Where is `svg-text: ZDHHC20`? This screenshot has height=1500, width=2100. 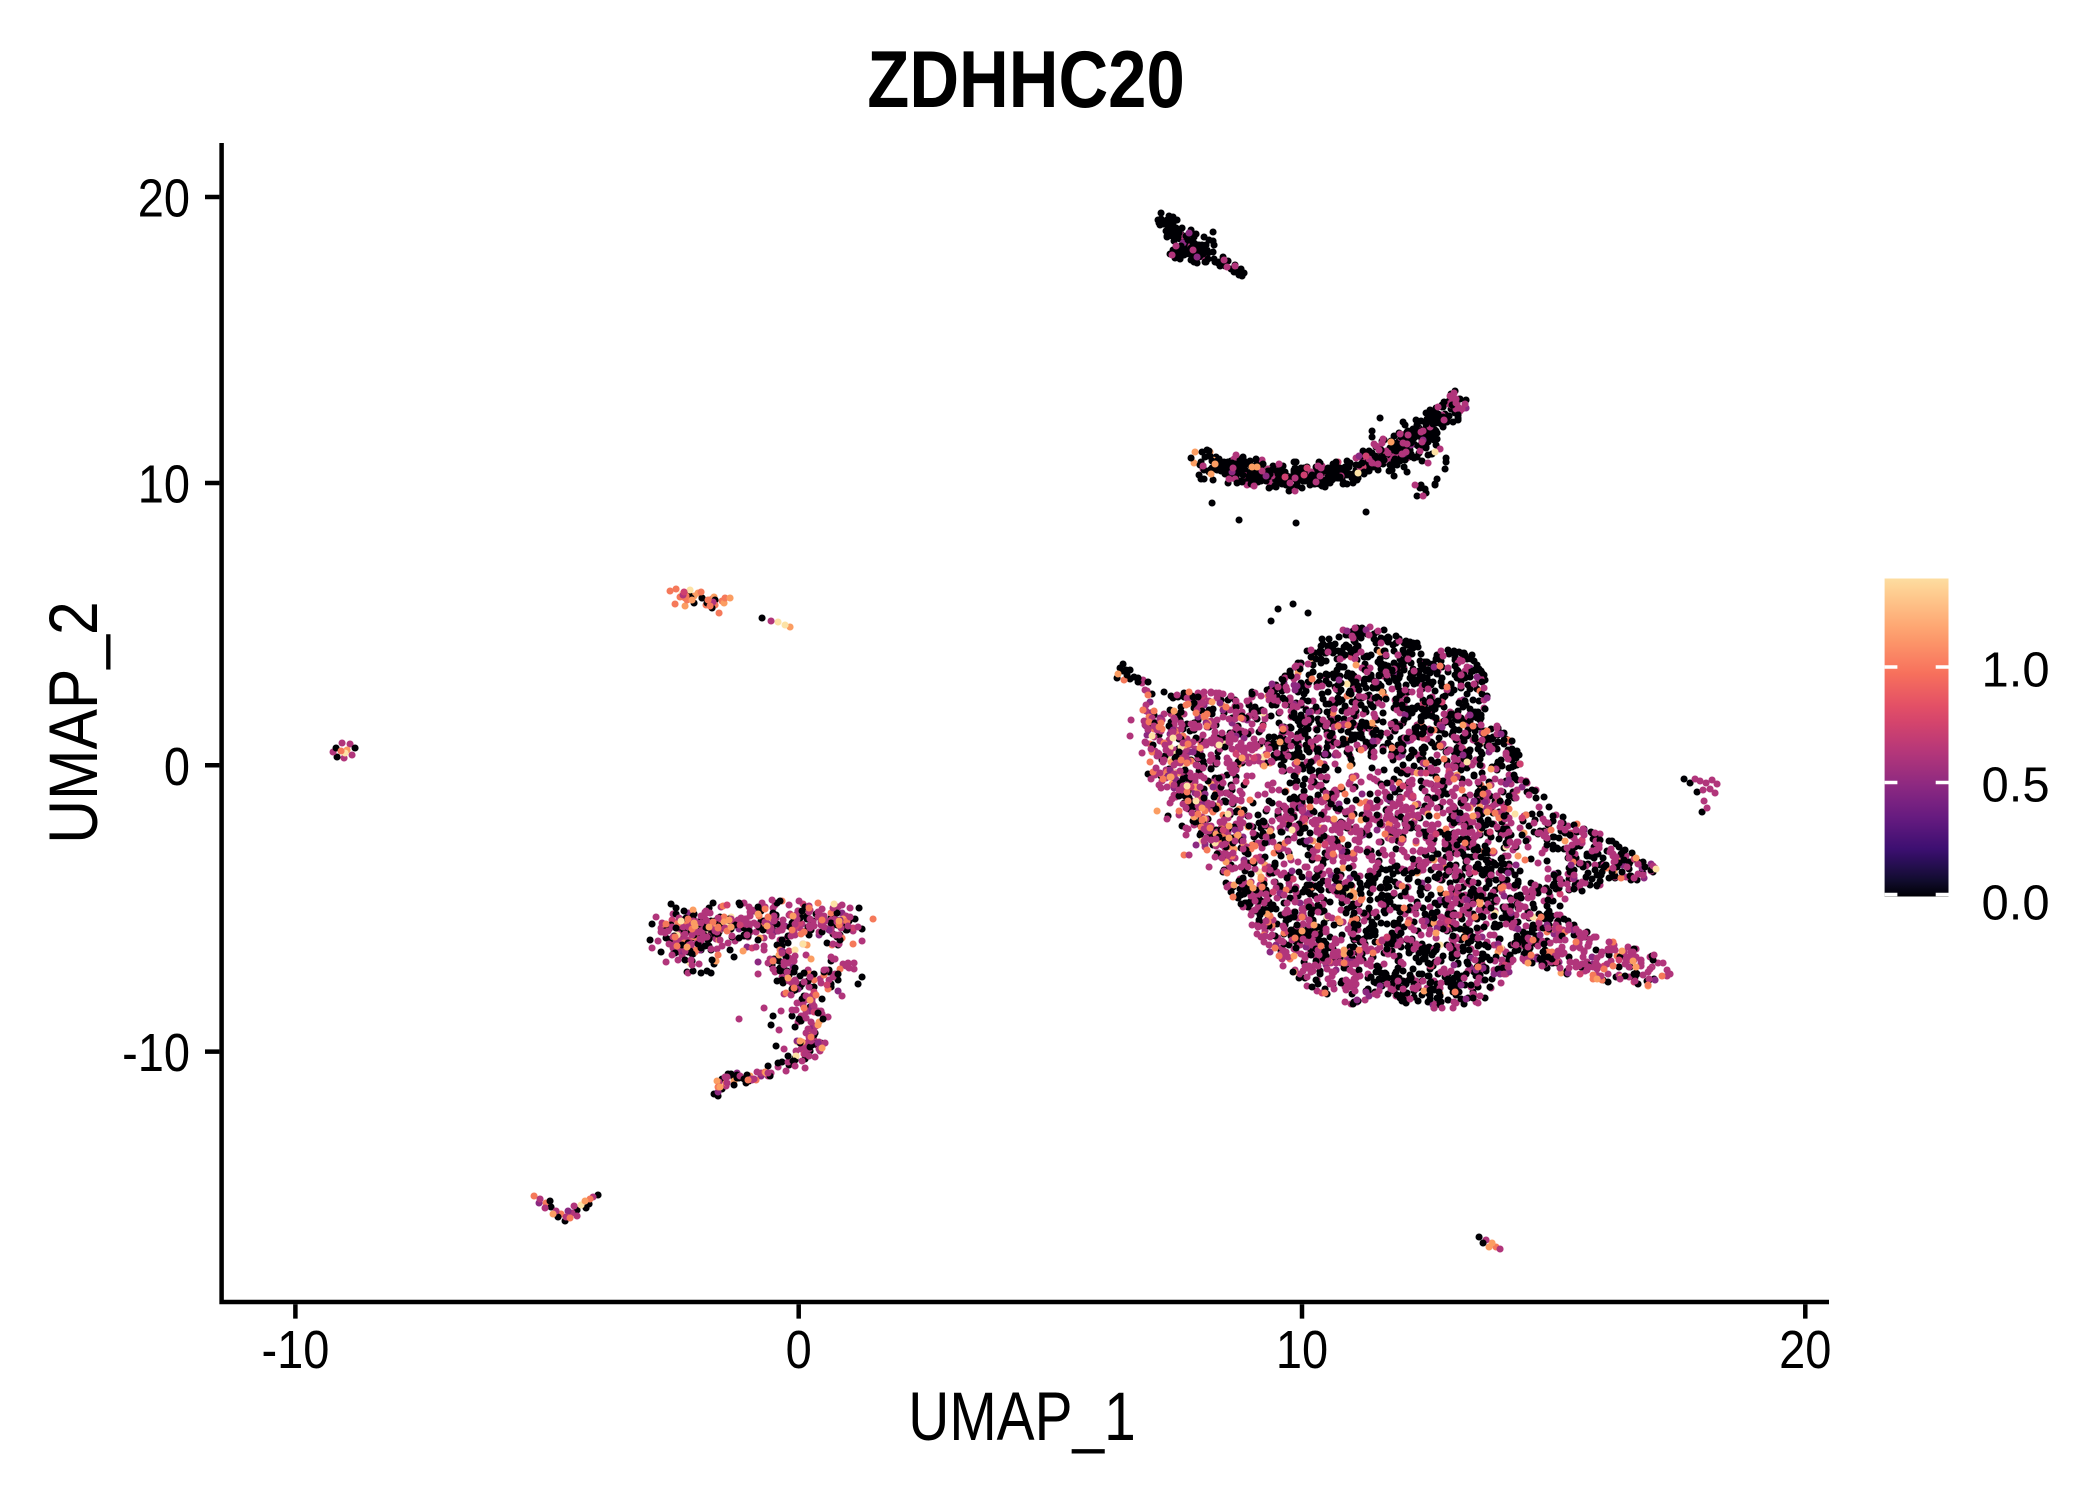 svg-text: ZDHHC20 is located at coordinates (1025, 79).